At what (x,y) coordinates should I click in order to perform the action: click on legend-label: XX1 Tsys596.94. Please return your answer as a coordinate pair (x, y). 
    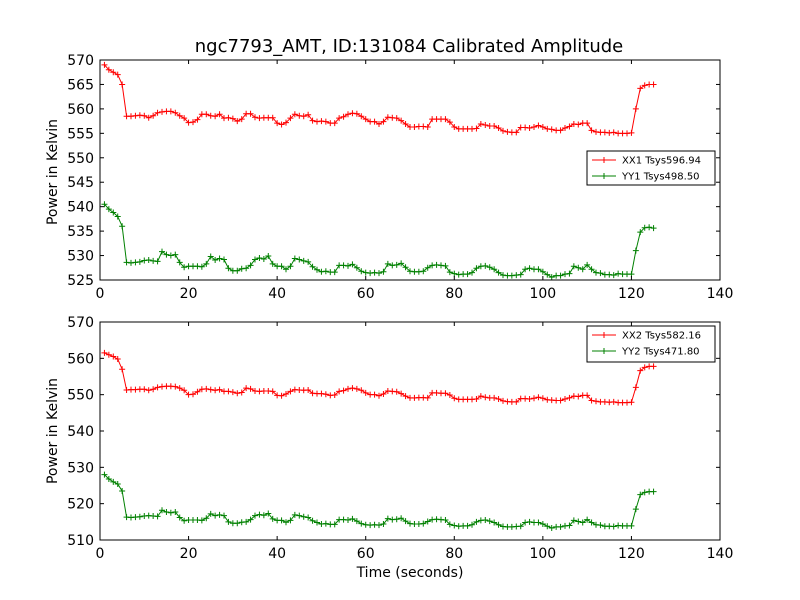
    Looking at the image, I should click on (661, 161).